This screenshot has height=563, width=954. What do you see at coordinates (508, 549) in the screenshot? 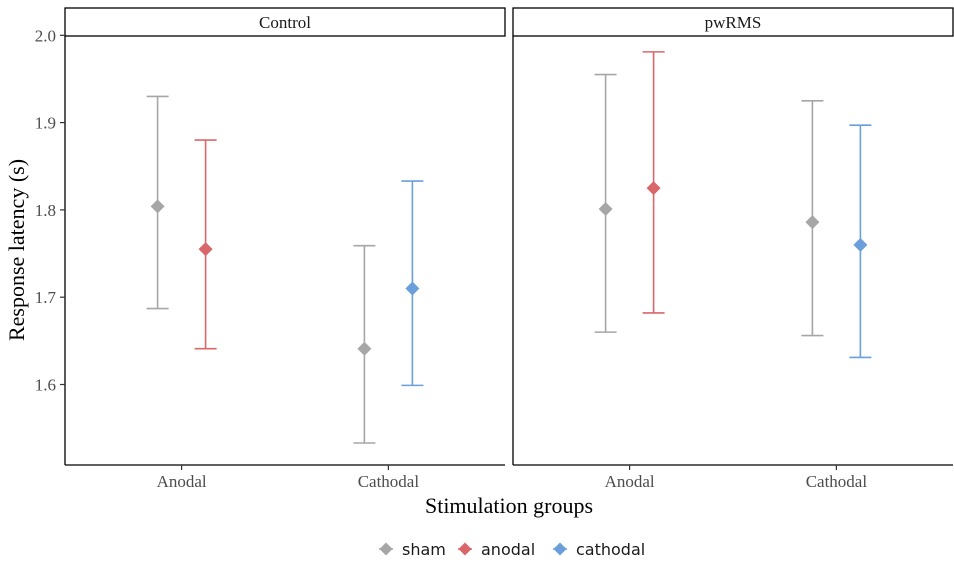
I see `legend-label-anodal: anodal` at bounding box center [508, 549].